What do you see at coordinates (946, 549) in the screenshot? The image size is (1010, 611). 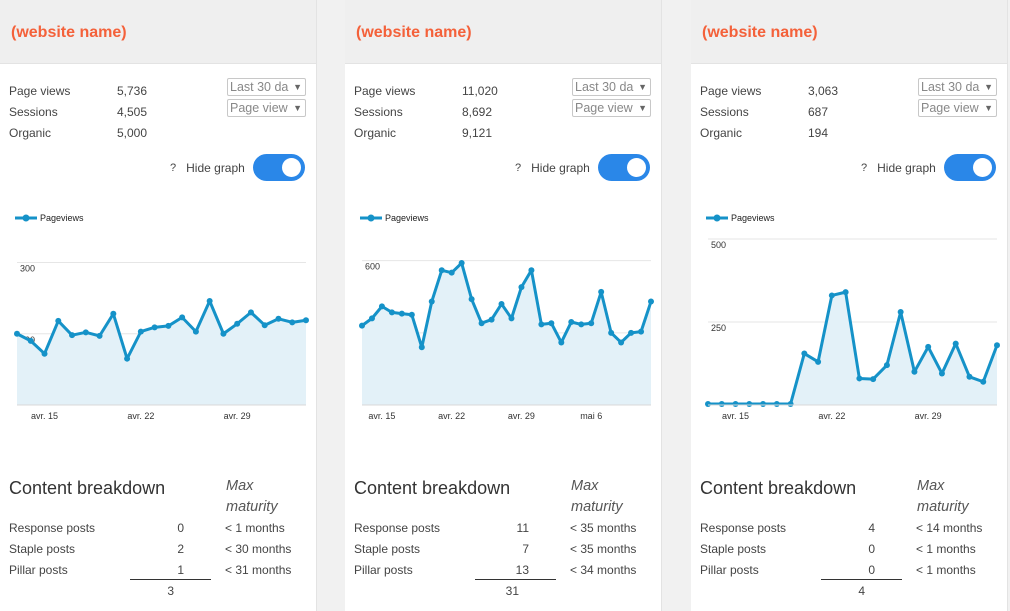 I see `breakdown-max-maturity: < 1 months` at bounding box center [946, 549].